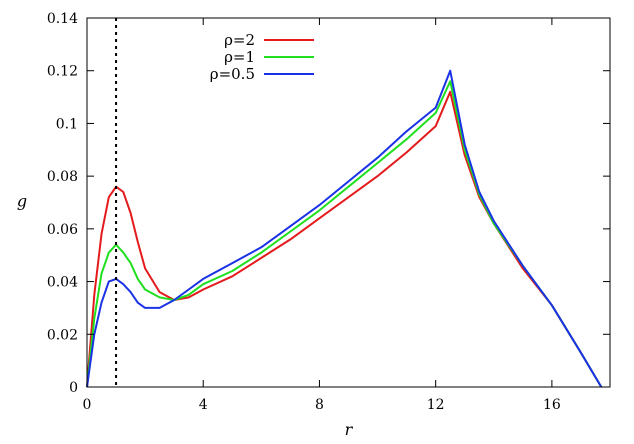  What do you see at coordinates (349, 429) in the screenshot?
I see `x-axis-label: r` at bounding box center [349, 429].